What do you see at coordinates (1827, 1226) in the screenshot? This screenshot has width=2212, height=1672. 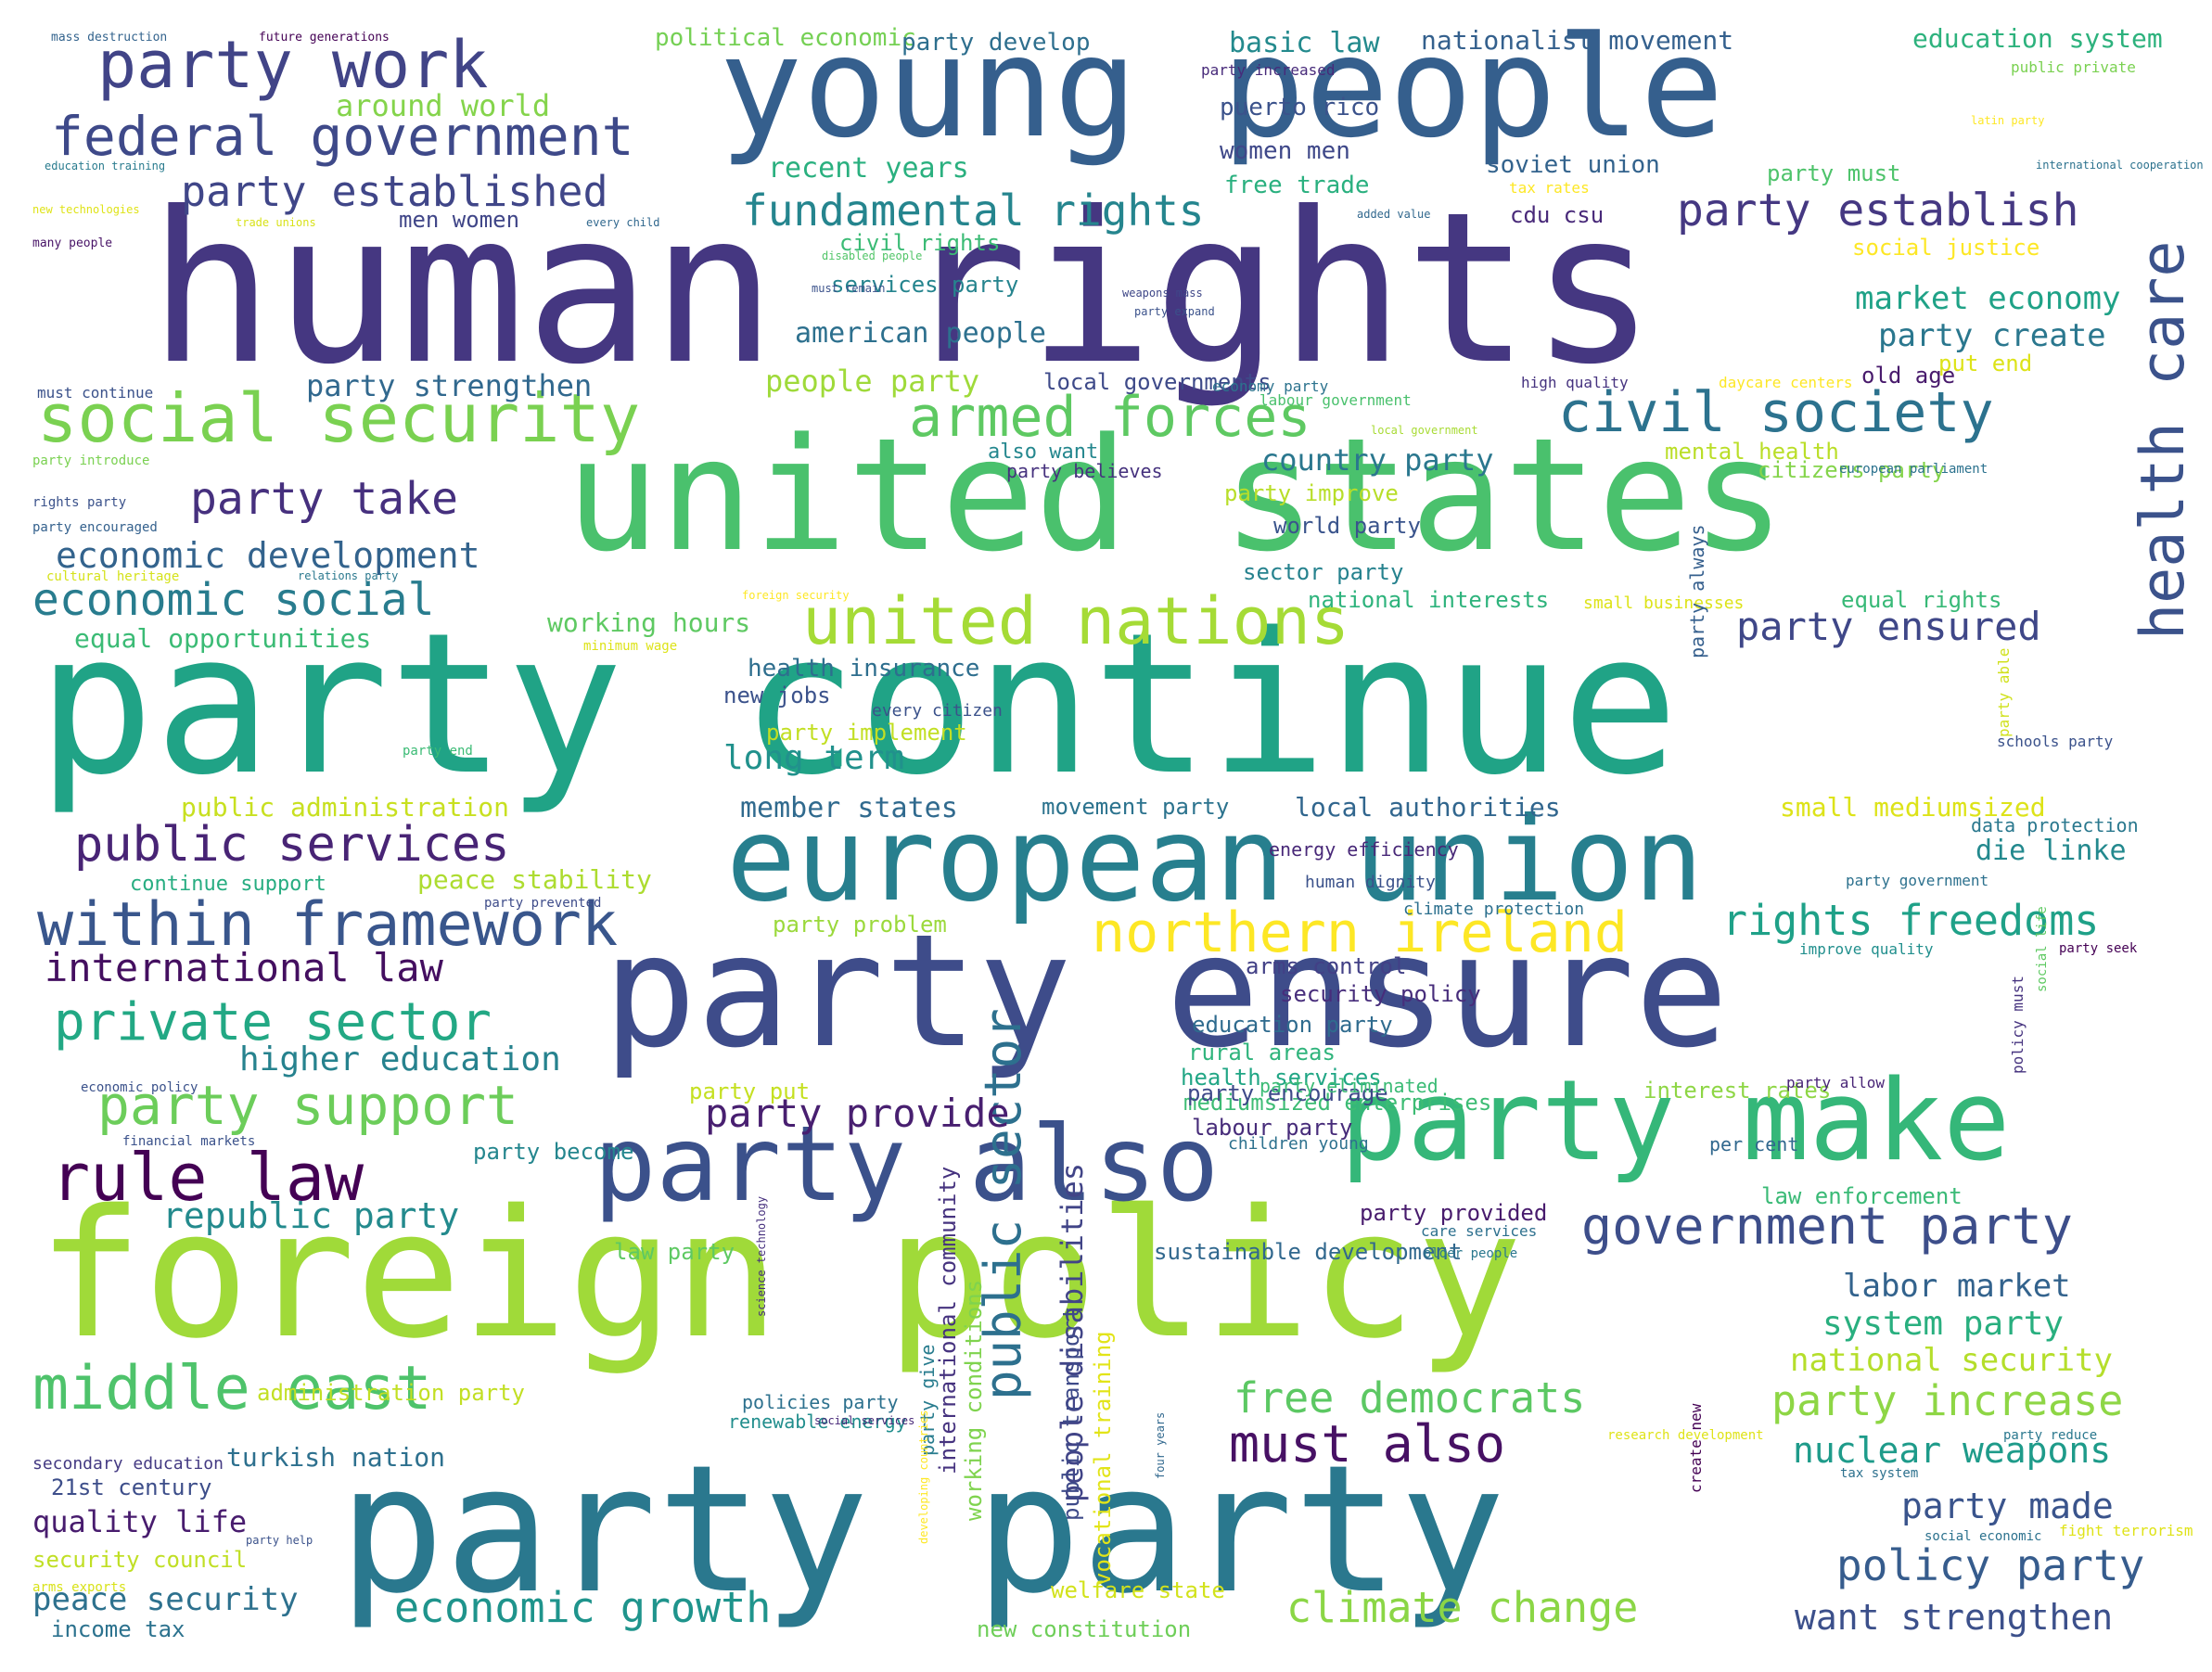 I see `word: government party` at bounding box center [1827, 1226].